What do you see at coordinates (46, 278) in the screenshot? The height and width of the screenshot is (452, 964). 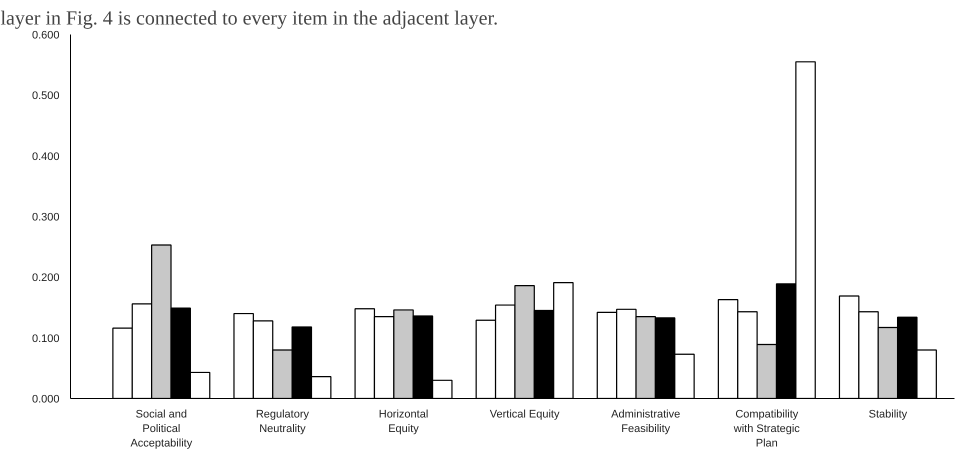 I see `y-tick-label: 0.200` at bounding box center [46, 278].